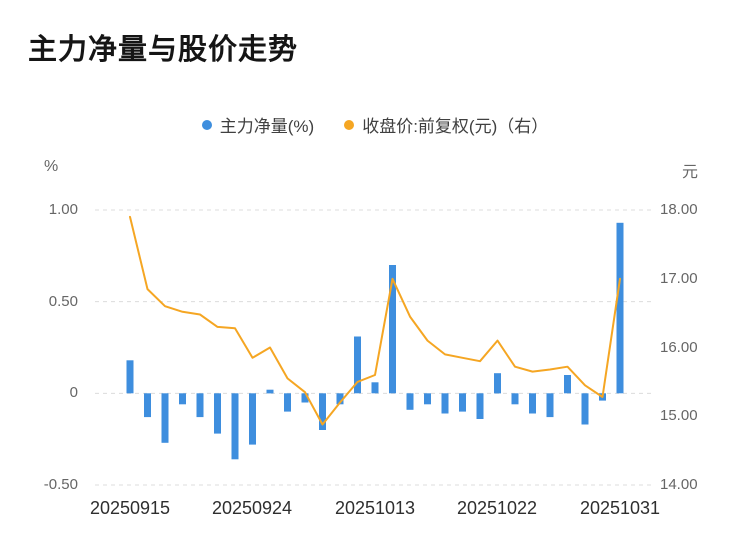  What do you see at coordinates (679, 484) in the screenshot?
I see `right-axis-tick: 14.00` at bounding box center [679, 484].